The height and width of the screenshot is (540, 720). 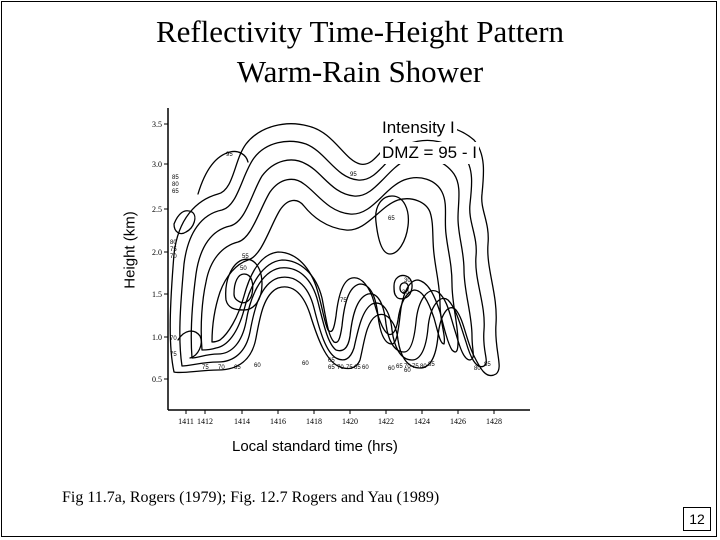 What do you see at coordinates (243, 288) in the screenshot?
I see `contour-core-a2` at bounding box center [243, 288].